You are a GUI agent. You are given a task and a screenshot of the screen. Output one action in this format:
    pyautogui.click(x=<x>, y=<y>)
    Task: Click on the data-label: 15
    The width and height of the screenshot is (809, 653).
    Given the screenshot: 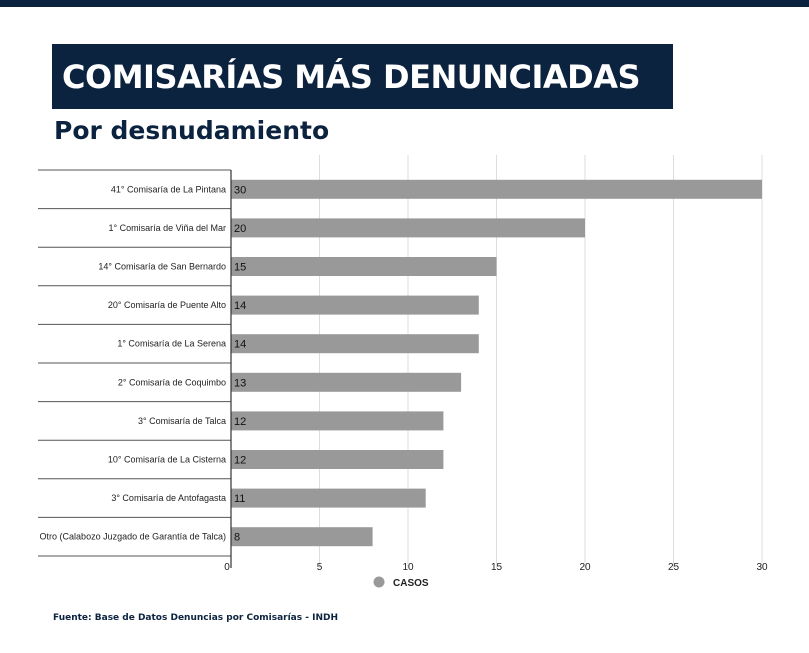 What is the action you would take?
    pyautogui.click(x=240, y=268)
    